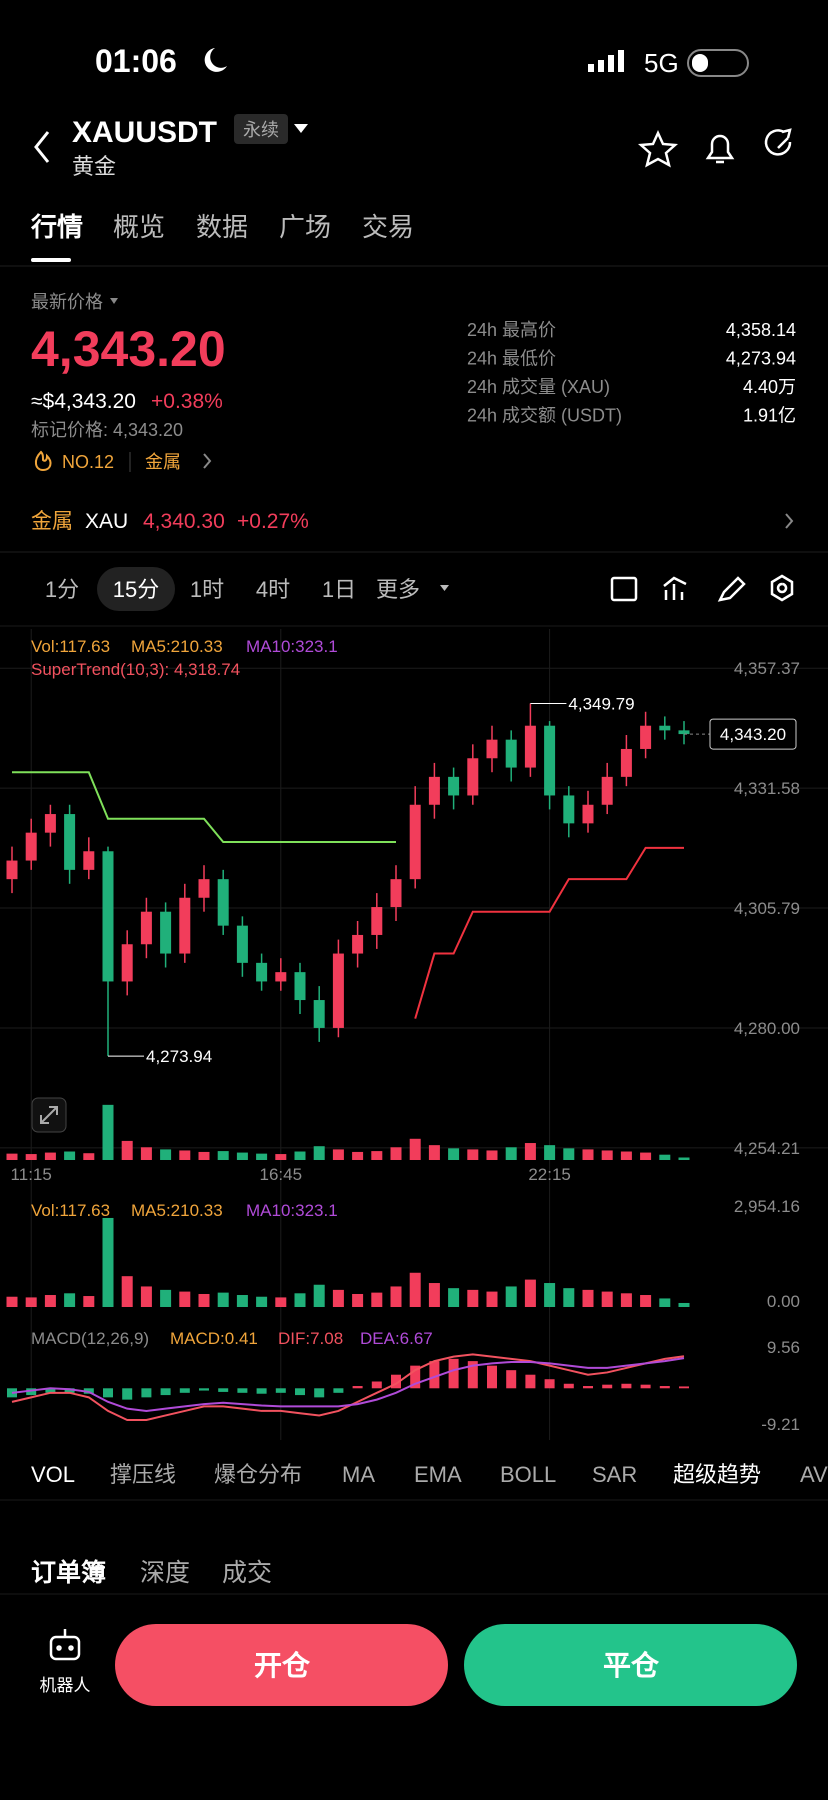 The height and width of the screenshot is (1800, 828). I want to click on interval: 1时, so click(207, 589).